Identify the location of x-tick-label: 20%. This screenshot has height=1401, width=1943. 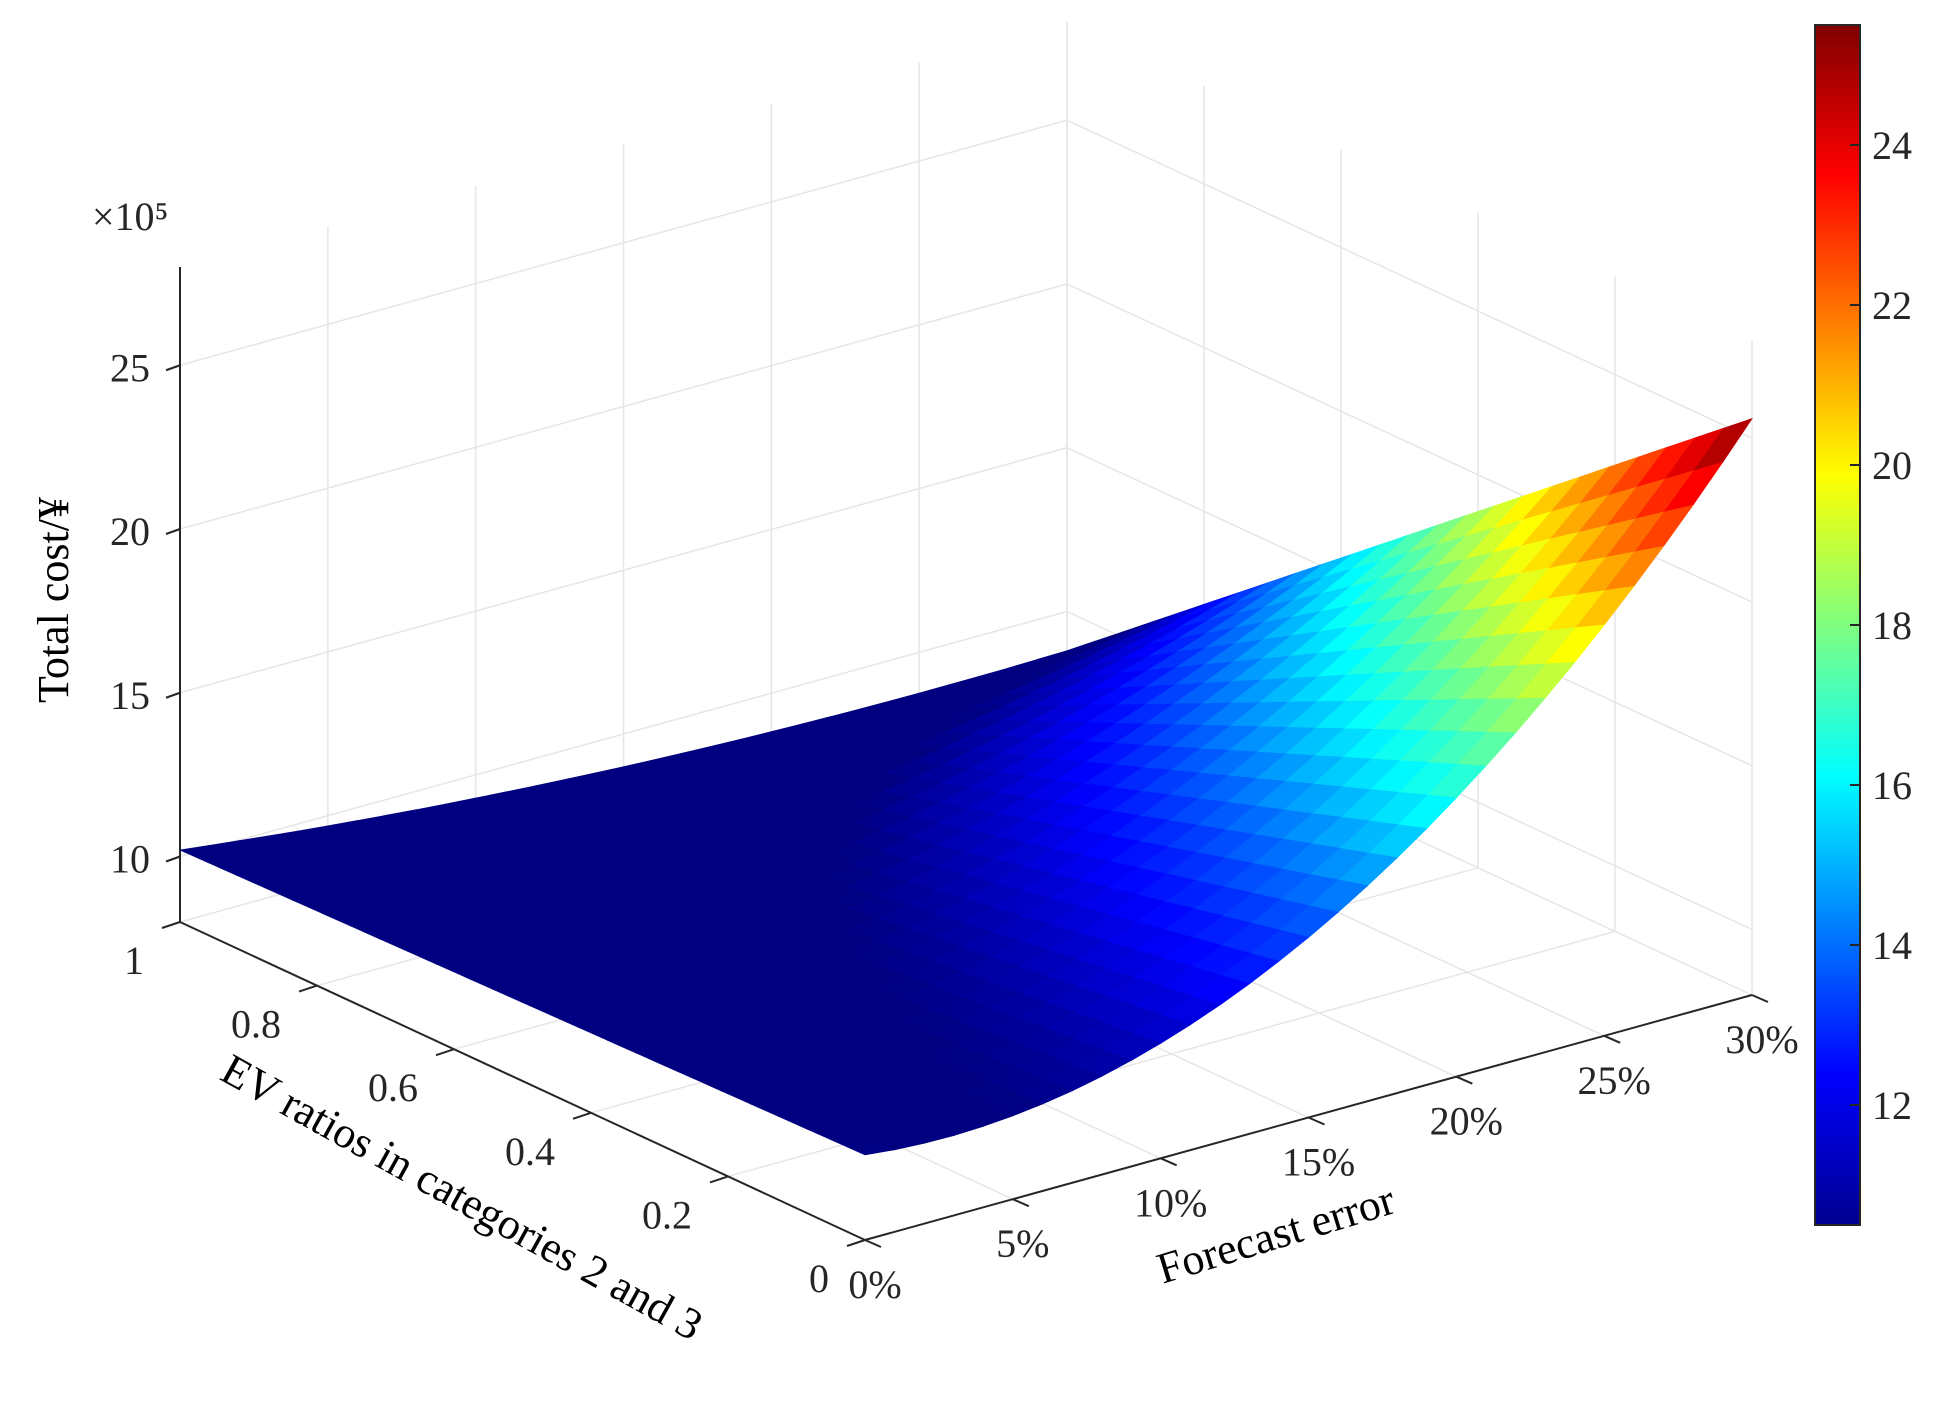
(1466, 1121).